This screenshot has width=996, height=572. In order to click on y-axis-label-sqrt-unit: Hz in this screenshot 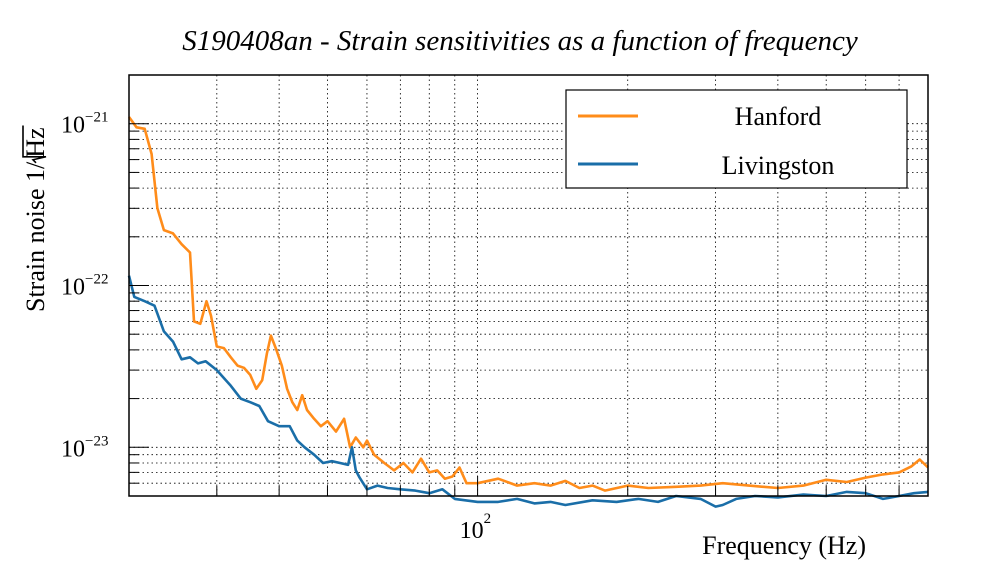, I will do `click(35, 142)`.